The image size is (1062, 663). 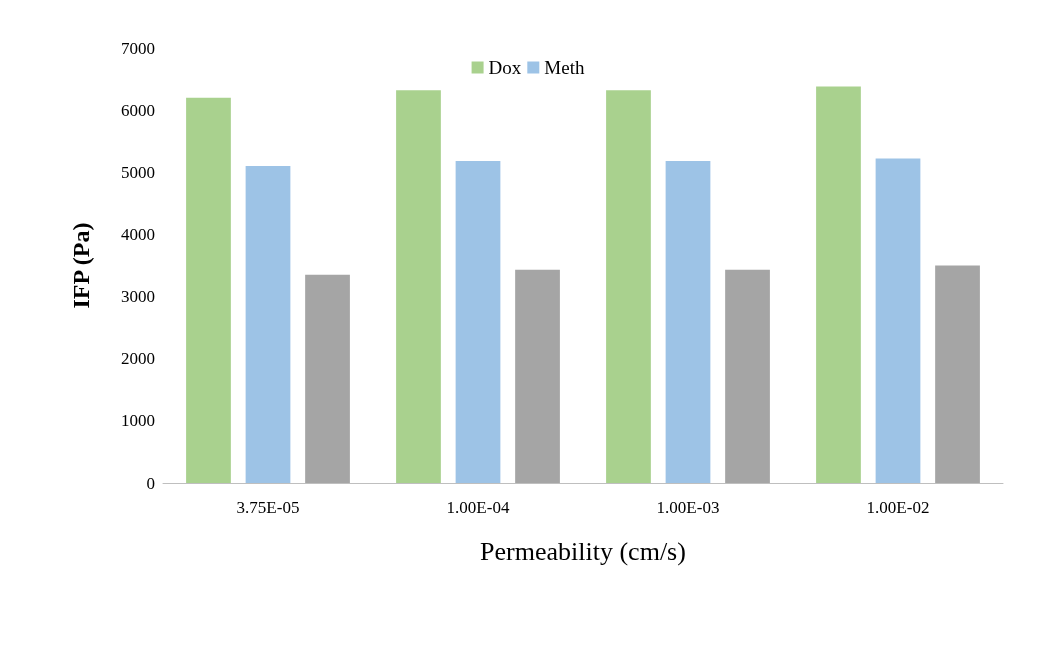 I want to click on y-tick-label: 3000, so click(x=138, y=297).